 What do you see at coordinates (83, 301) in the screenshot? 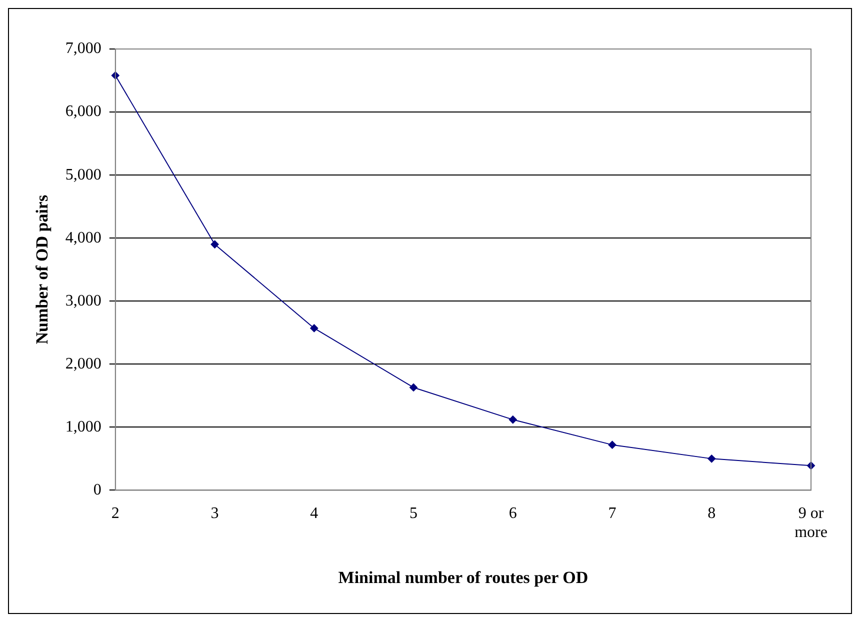
I see `y-tick-label: 3,000` at bounding box center [83, 301].